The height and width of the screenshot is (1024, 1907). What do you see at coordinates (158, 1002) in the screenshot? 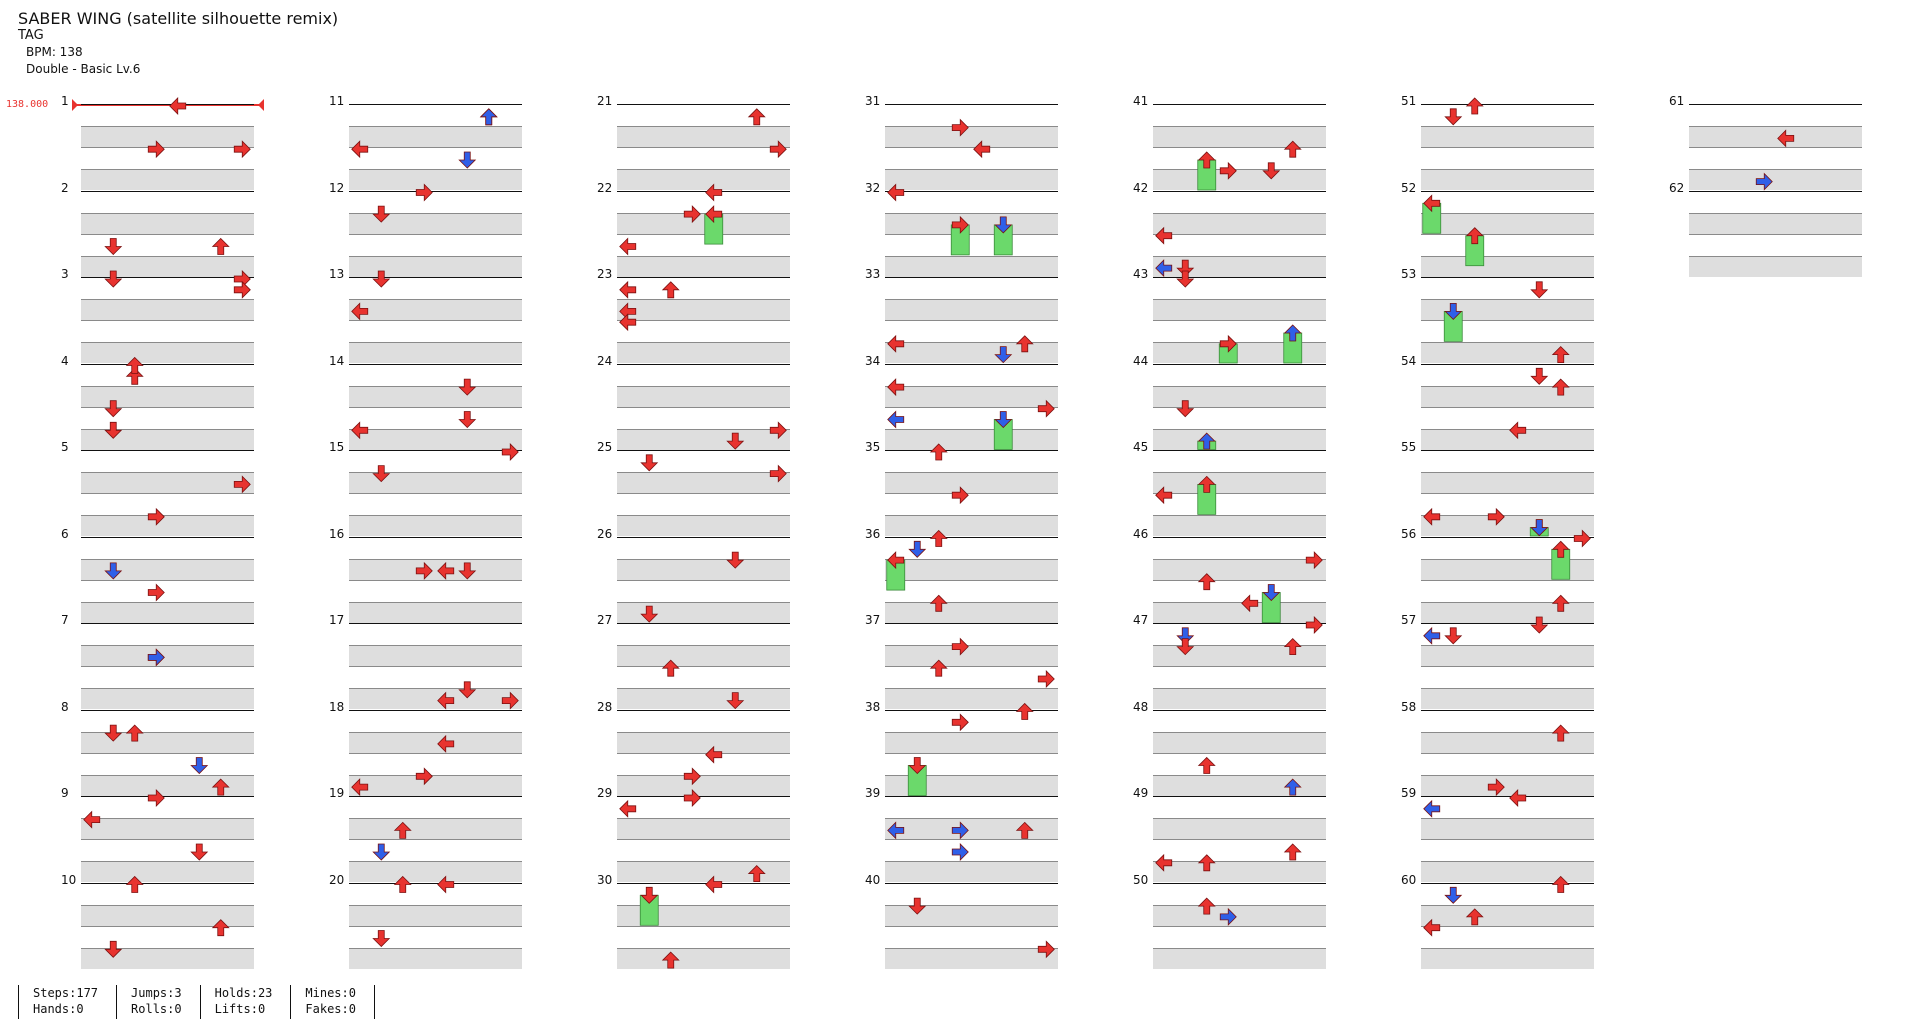
I see `stats-column: Jumps:3 Rolls:0` at bounding box center [158, 1002].